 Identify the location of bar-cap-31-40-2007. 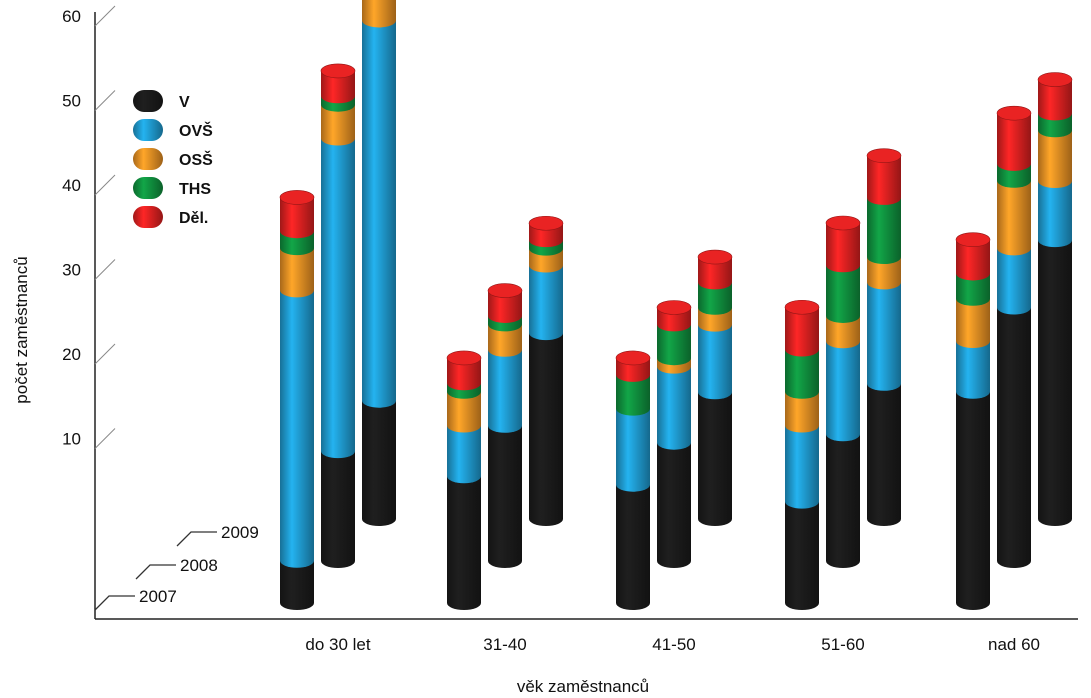
(464, 358).